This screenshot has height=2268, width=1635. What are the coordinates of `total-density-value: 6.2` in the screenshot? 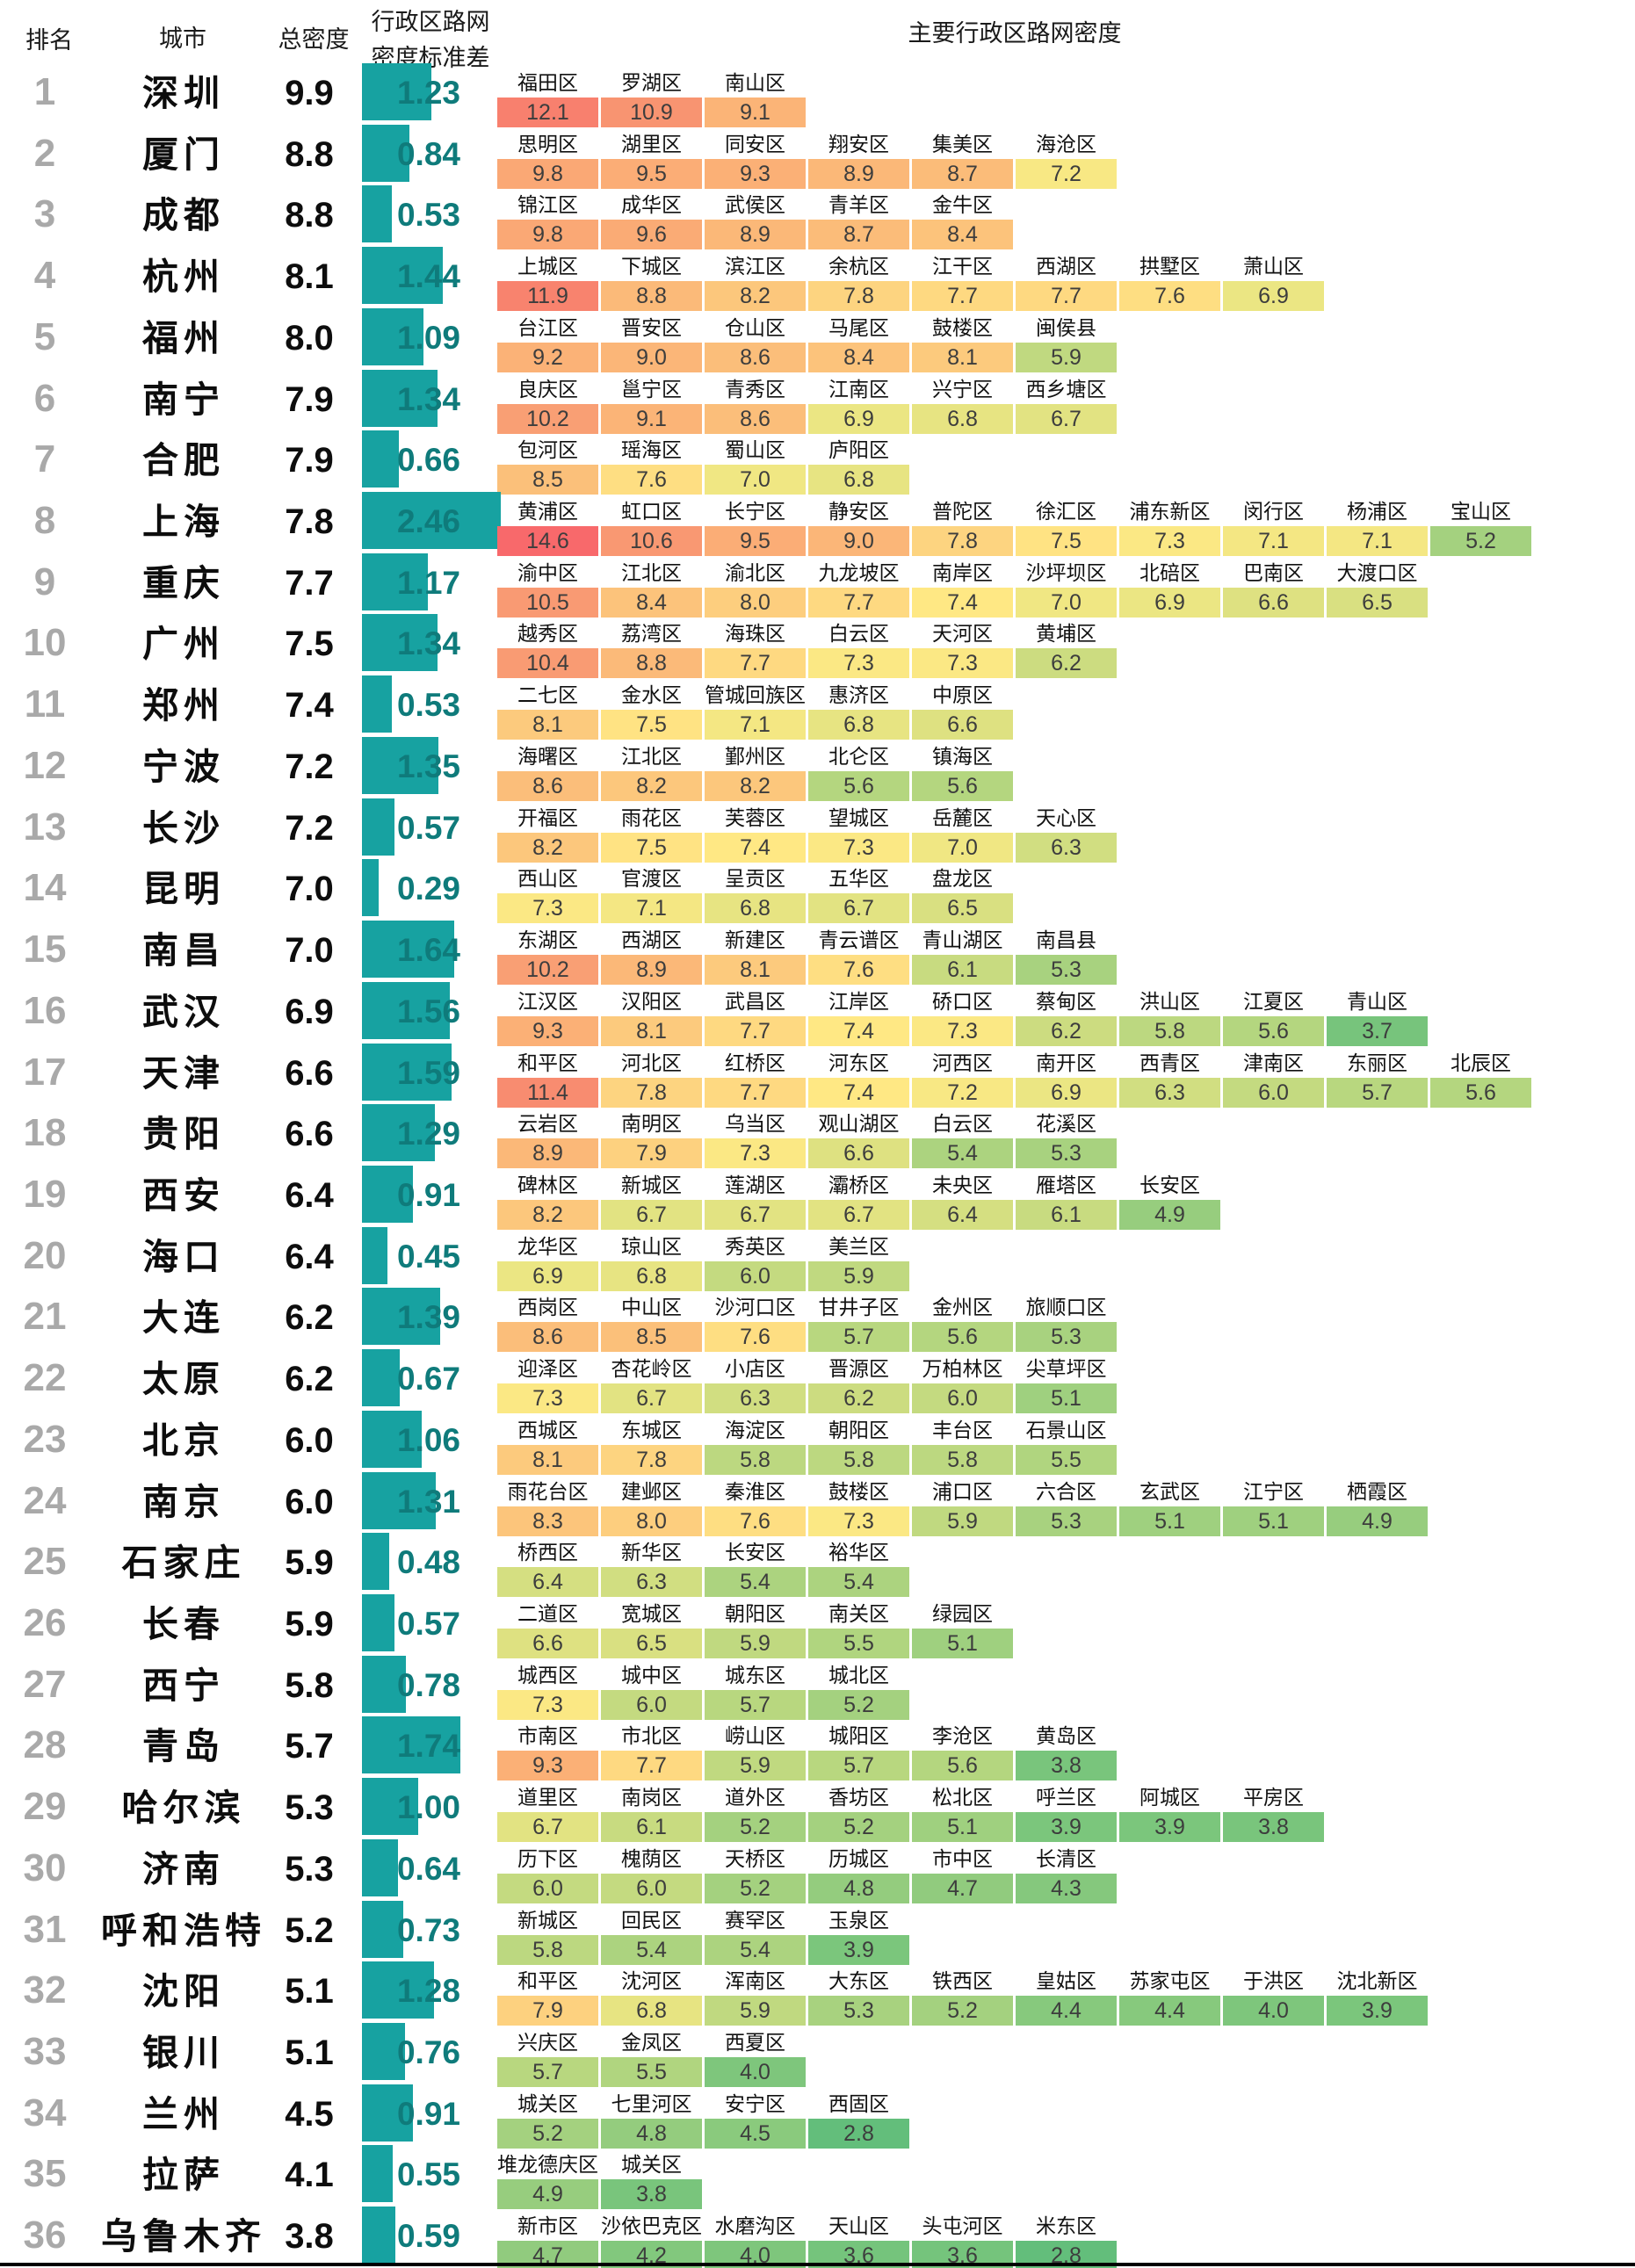 It's located at (309, 1379).